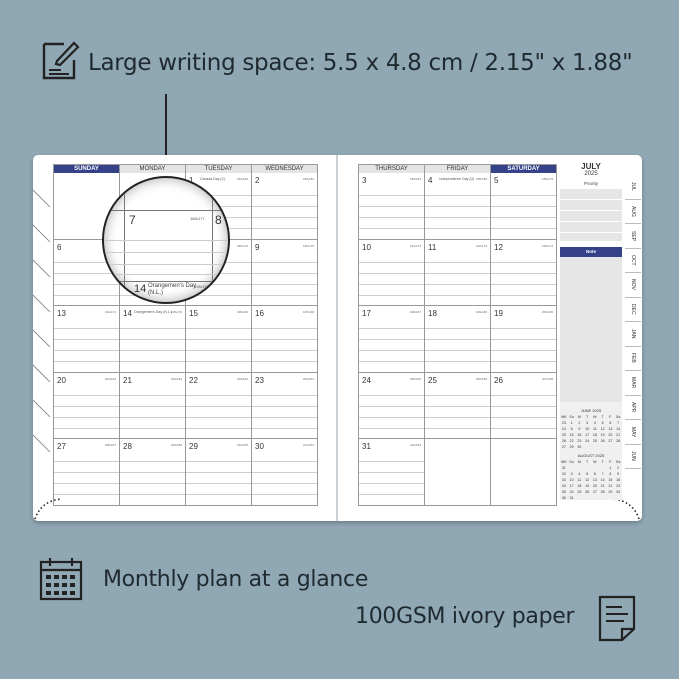 The height and width of the screenshot is (679, 679). Describe the element at coordinates (571, 447) in the screenshot. I see `mini-day: 29` at that location.